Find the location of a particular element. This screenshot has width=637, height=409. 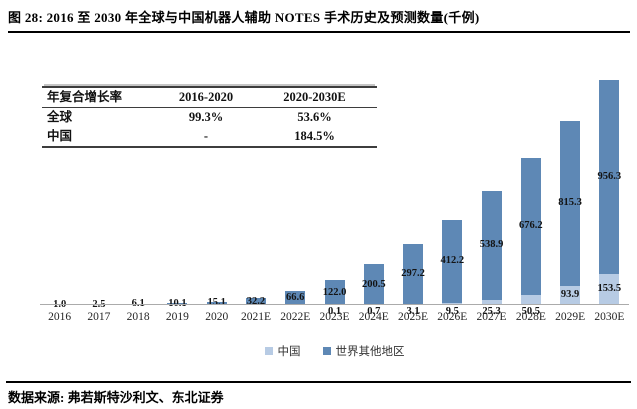

value-label-world: 32.2 is located at coordinates (256, 301).